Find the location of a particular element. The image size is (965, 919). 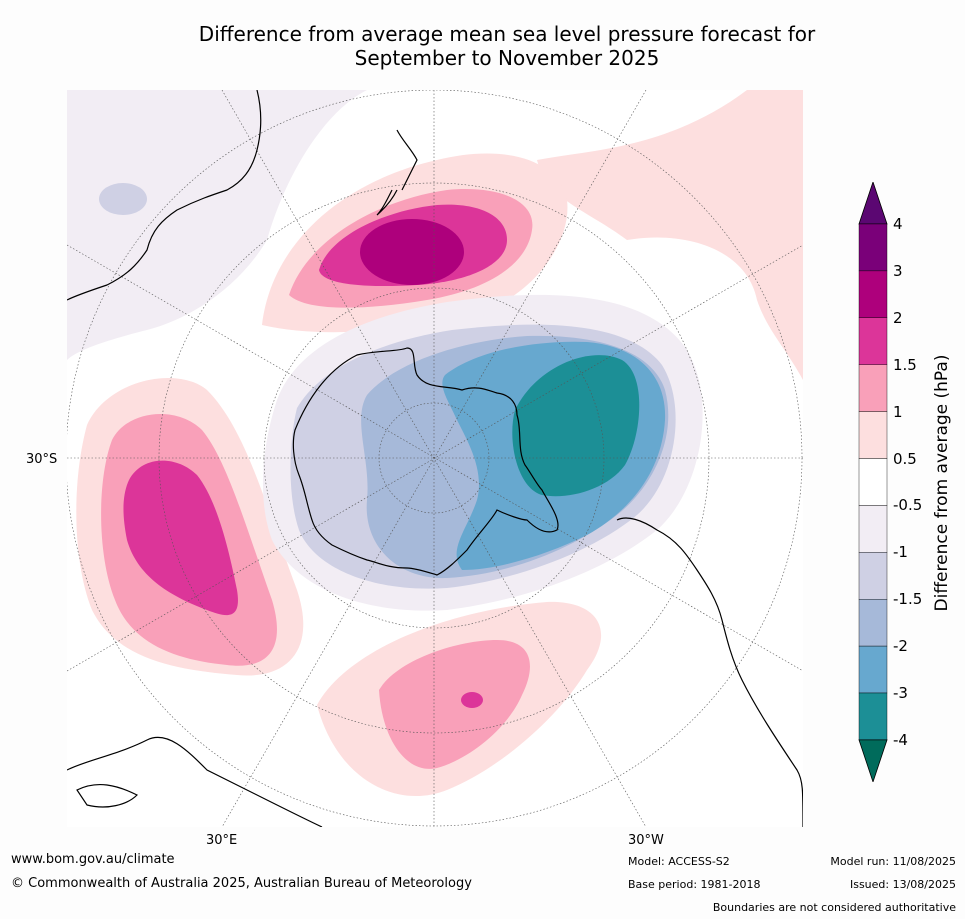

footer-model: Model: ACCESS-S2 is located at coordinates (679, 861).